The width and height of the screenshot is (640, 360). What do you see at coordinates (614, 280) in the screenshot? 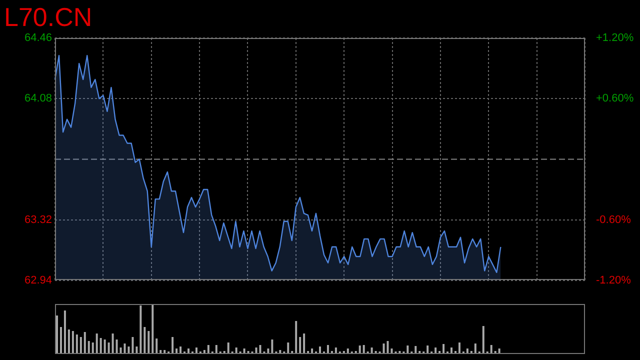
I see `y2-tick-label: -1.20%` at bounding box center [614, 280].